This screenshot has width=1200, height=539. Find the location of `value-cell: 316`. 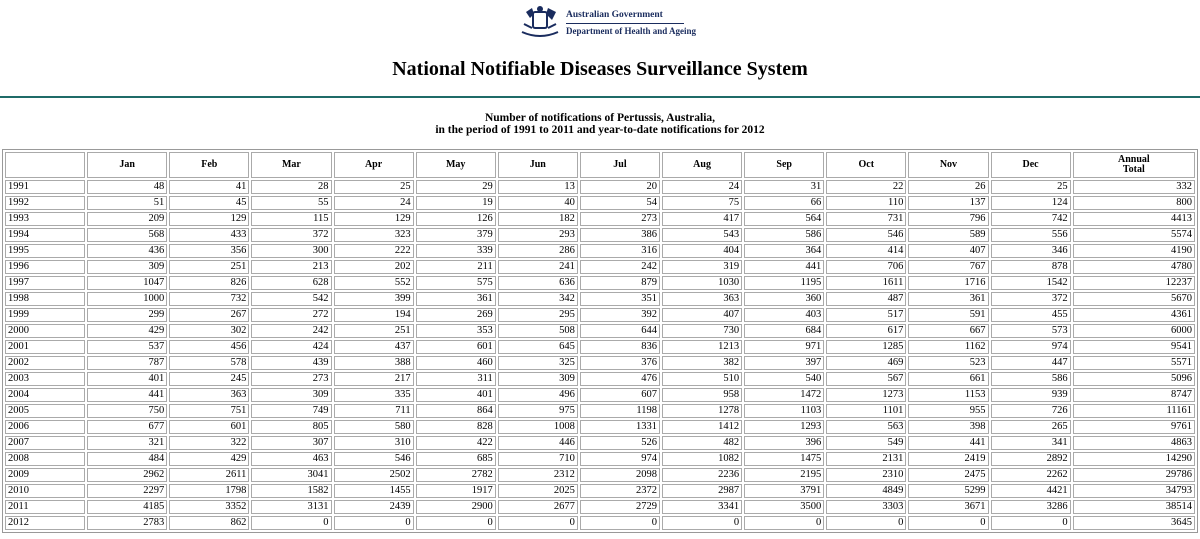

value-cell: 316 is located at coordinates (619, 251).